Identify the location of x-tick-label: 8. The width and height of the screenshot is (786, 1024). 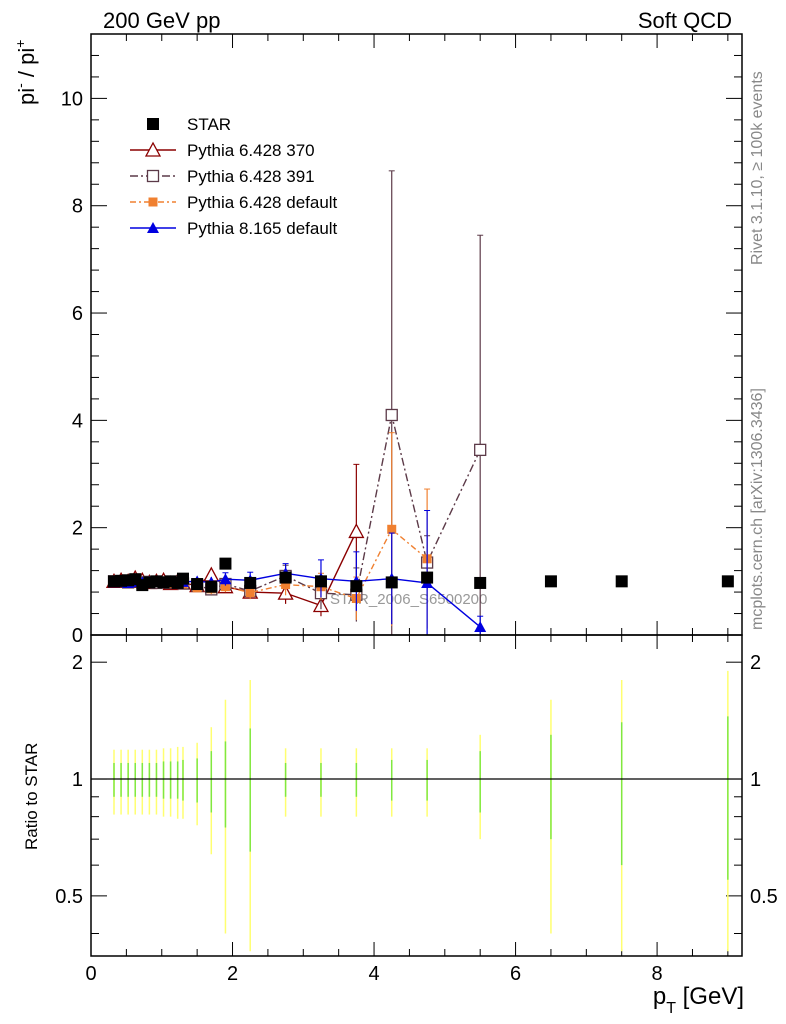
(657, 974).